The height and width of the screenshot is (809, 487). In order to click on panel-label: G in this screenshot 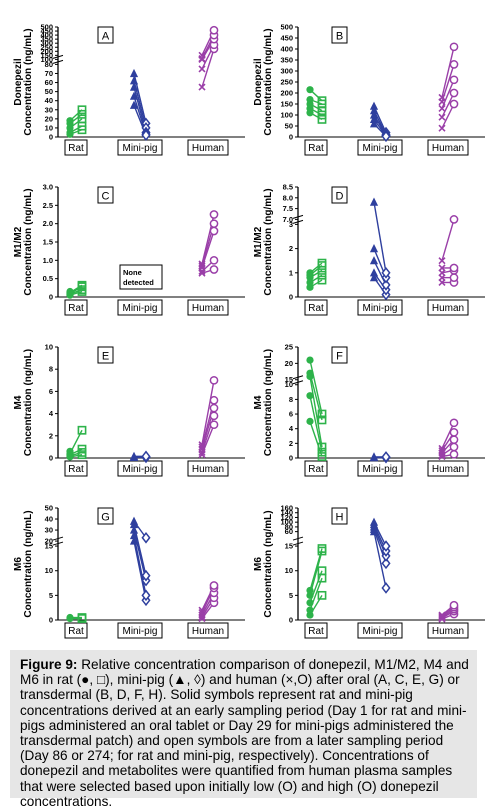, I will do `click(105, 518)`.